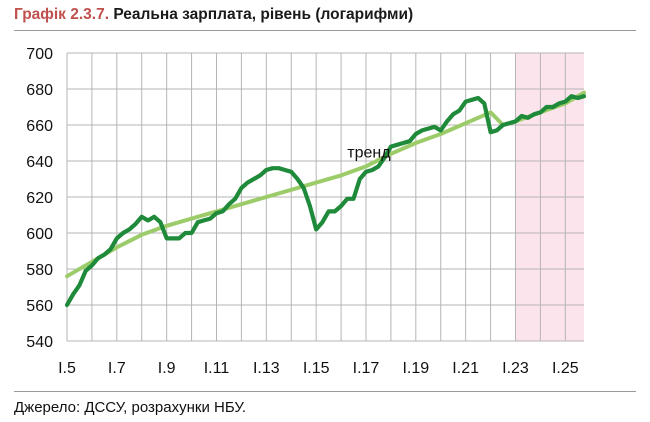  Describe the element at coordinates (39, 90) in the screenshot. I see `y-tick-label: 680` at that location.